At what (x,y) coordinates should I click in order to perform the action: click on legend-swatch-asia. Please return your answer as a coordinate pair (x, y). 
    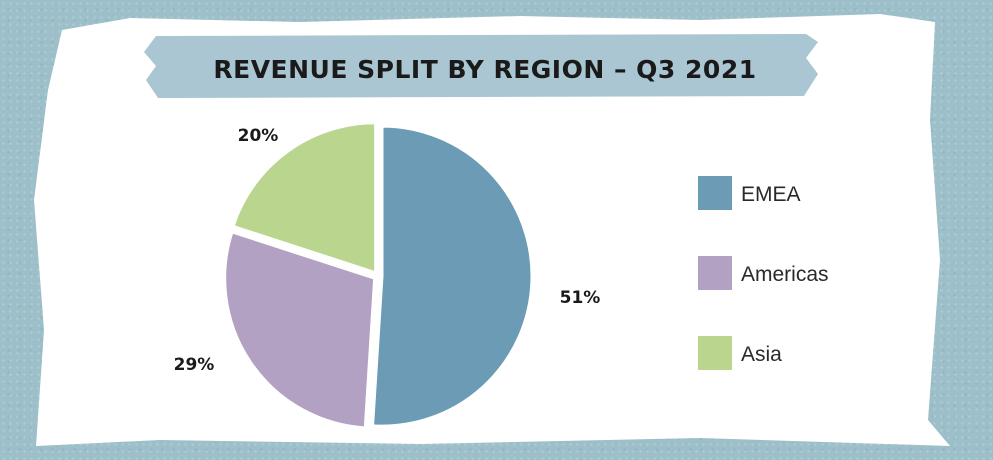
    Looking at the image, I should click on (715, 353).